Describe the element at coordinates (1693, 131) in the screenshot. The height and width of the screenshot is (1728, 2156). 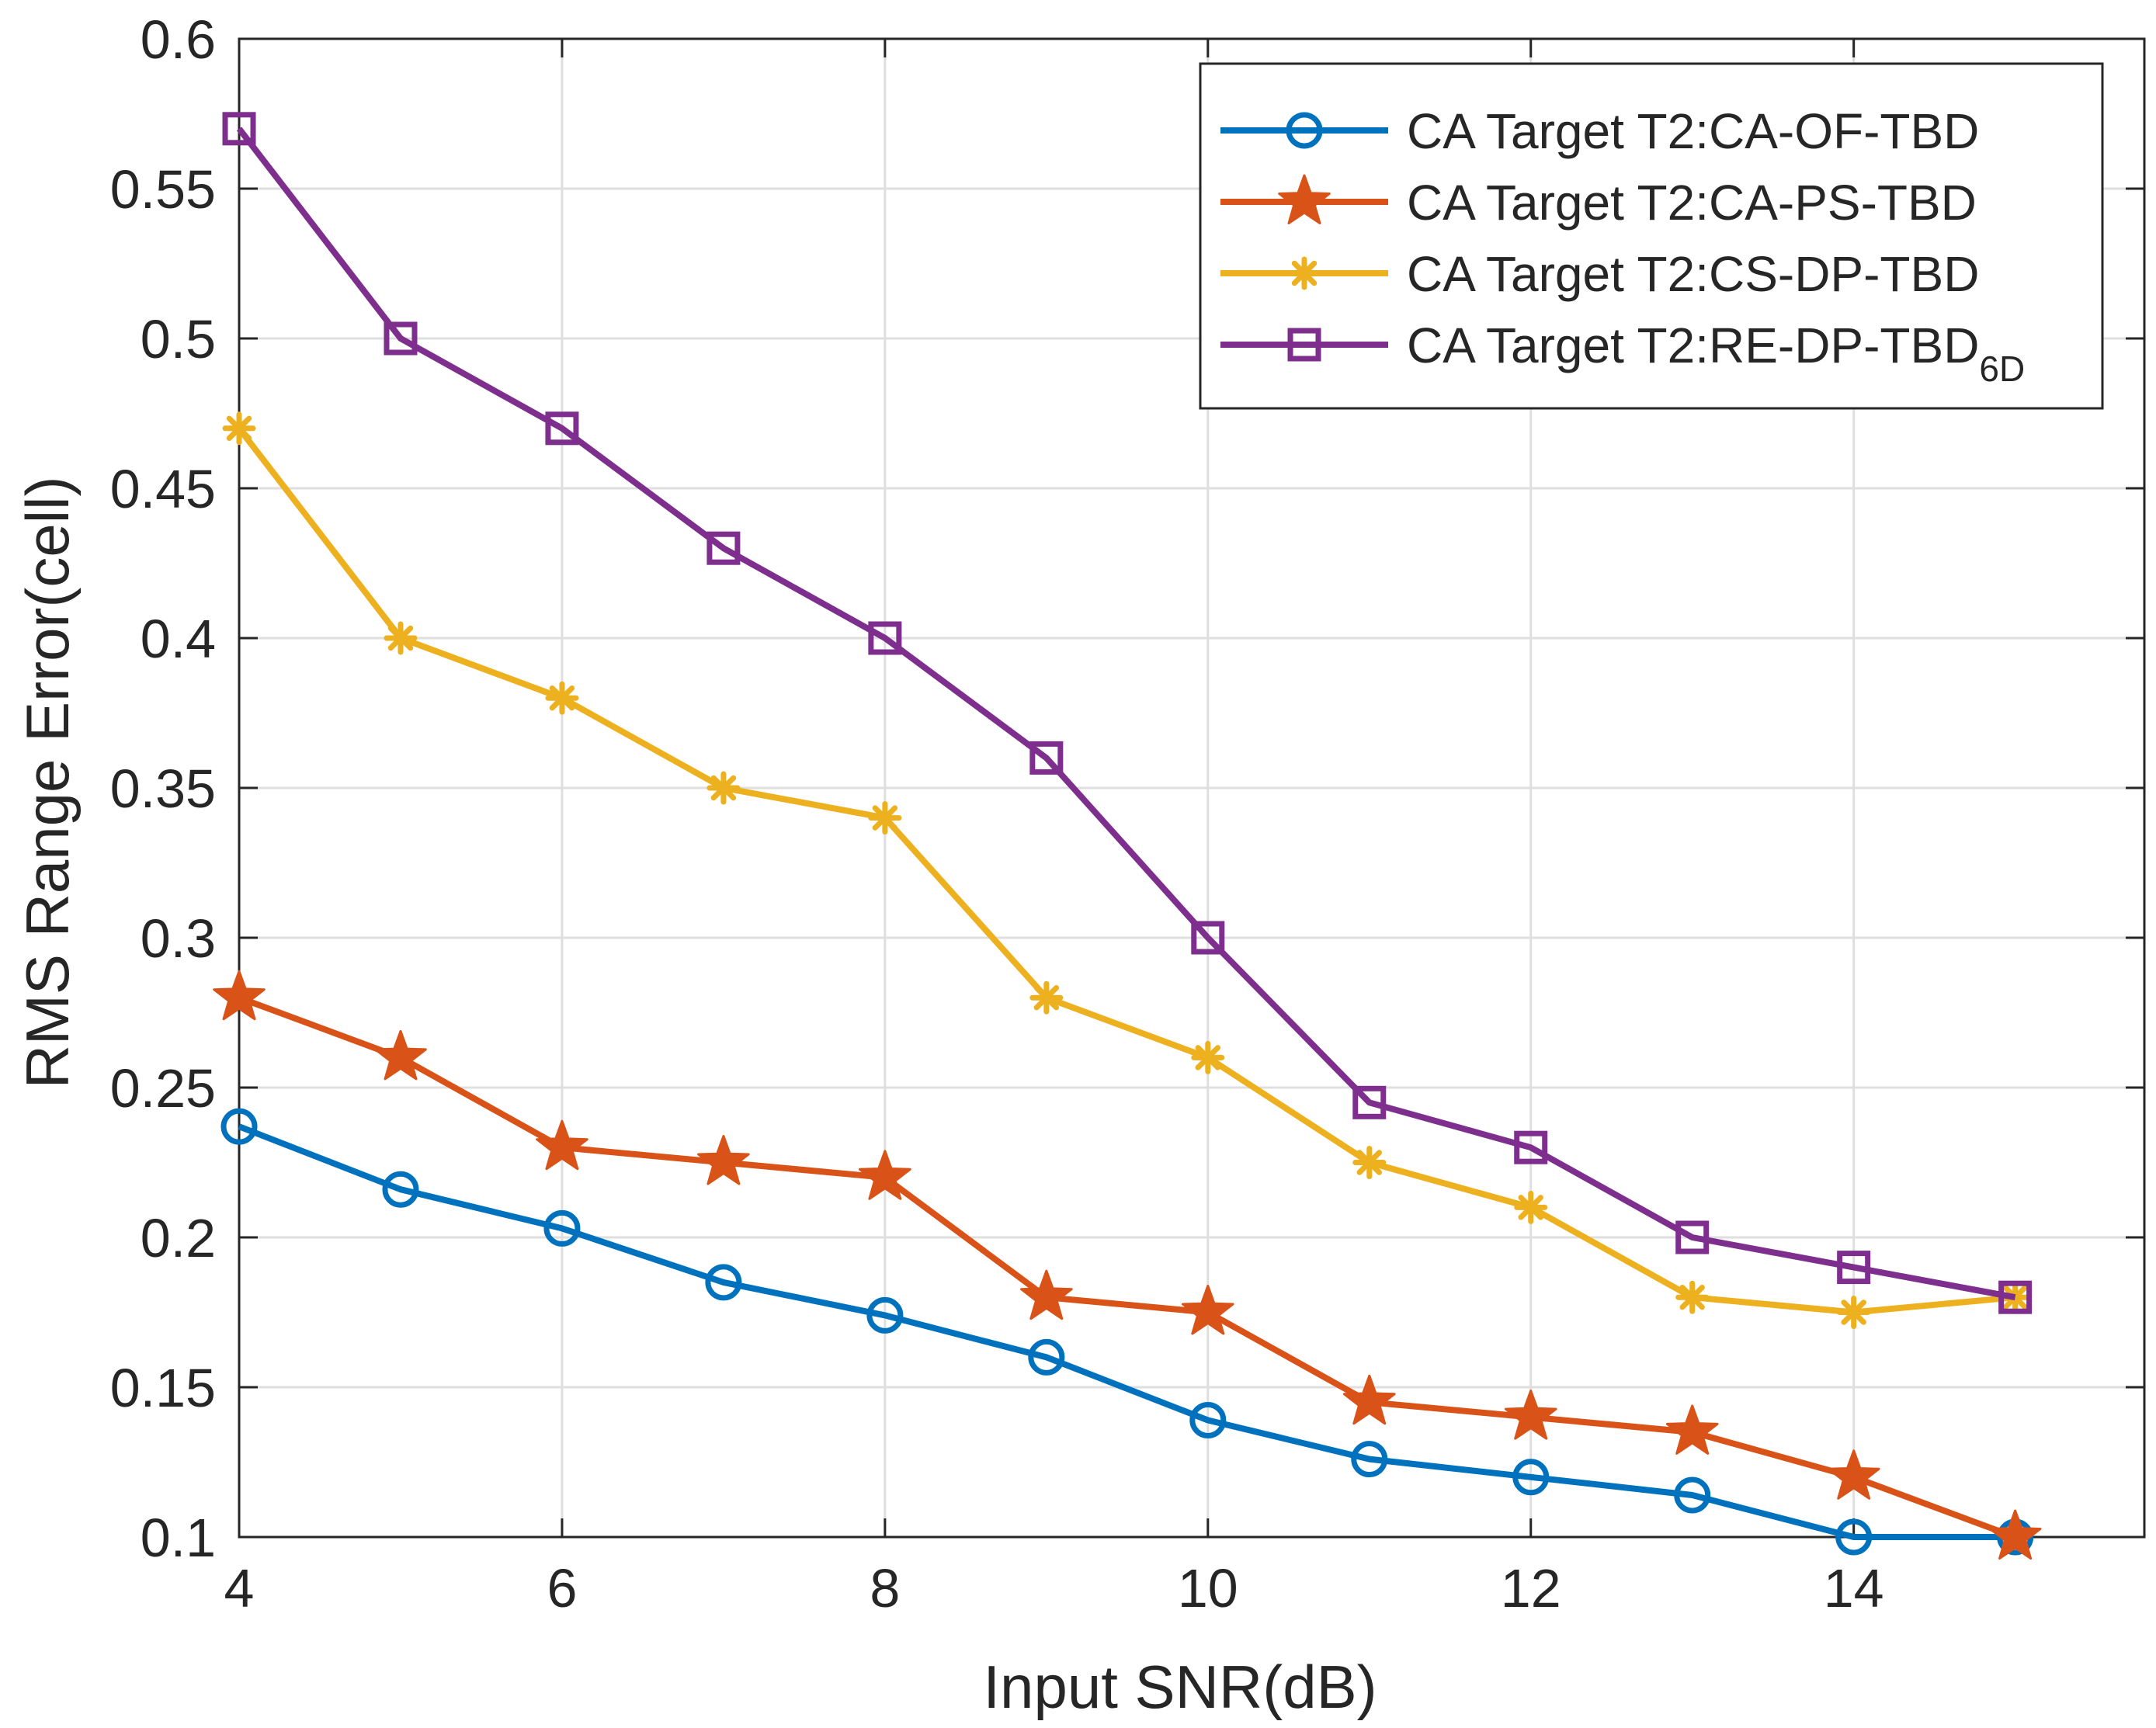
I see `legend-label: CA Target T2:CA-OF-TBD` at that location.